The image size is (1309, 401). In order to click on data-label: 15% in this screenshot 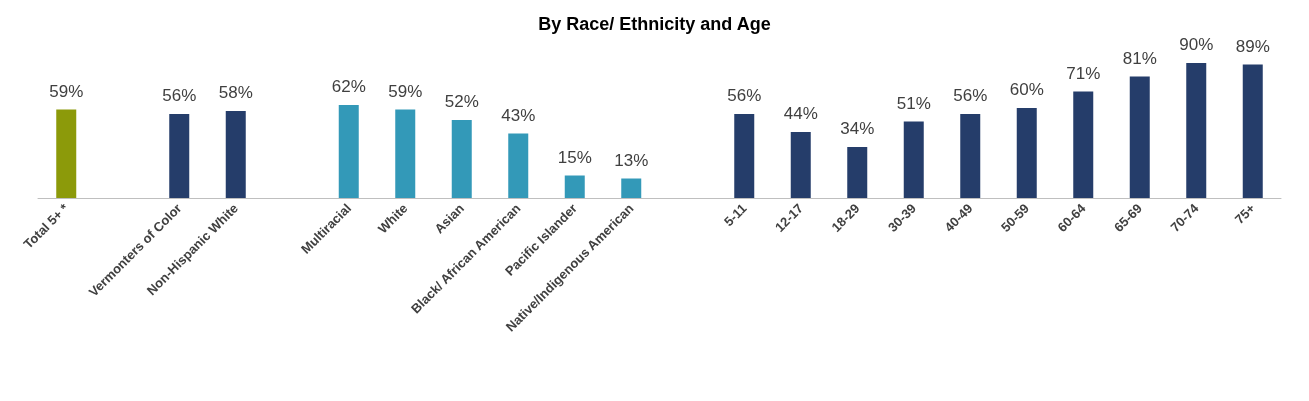, I will do `click(574, 157)`.